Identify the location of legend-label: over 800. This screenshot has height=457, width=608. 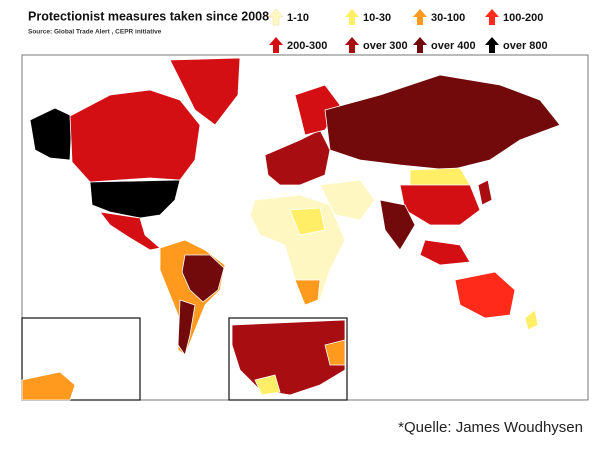
(525, 46).